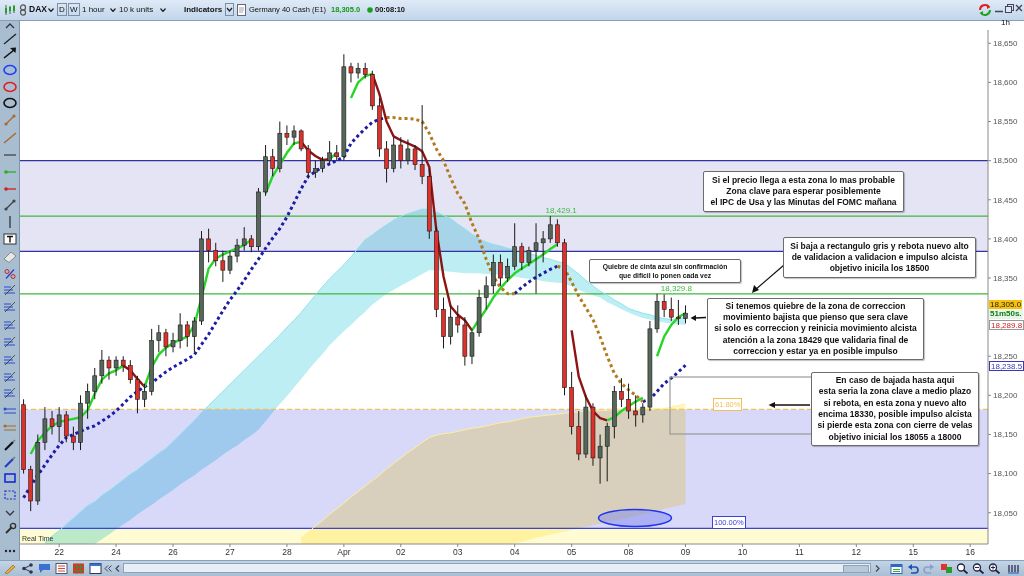  What do you see at coordinates (1006, 44) in the screenshot?
I see `y-tick-label: 18,650` at bounding box center [1006, 44].